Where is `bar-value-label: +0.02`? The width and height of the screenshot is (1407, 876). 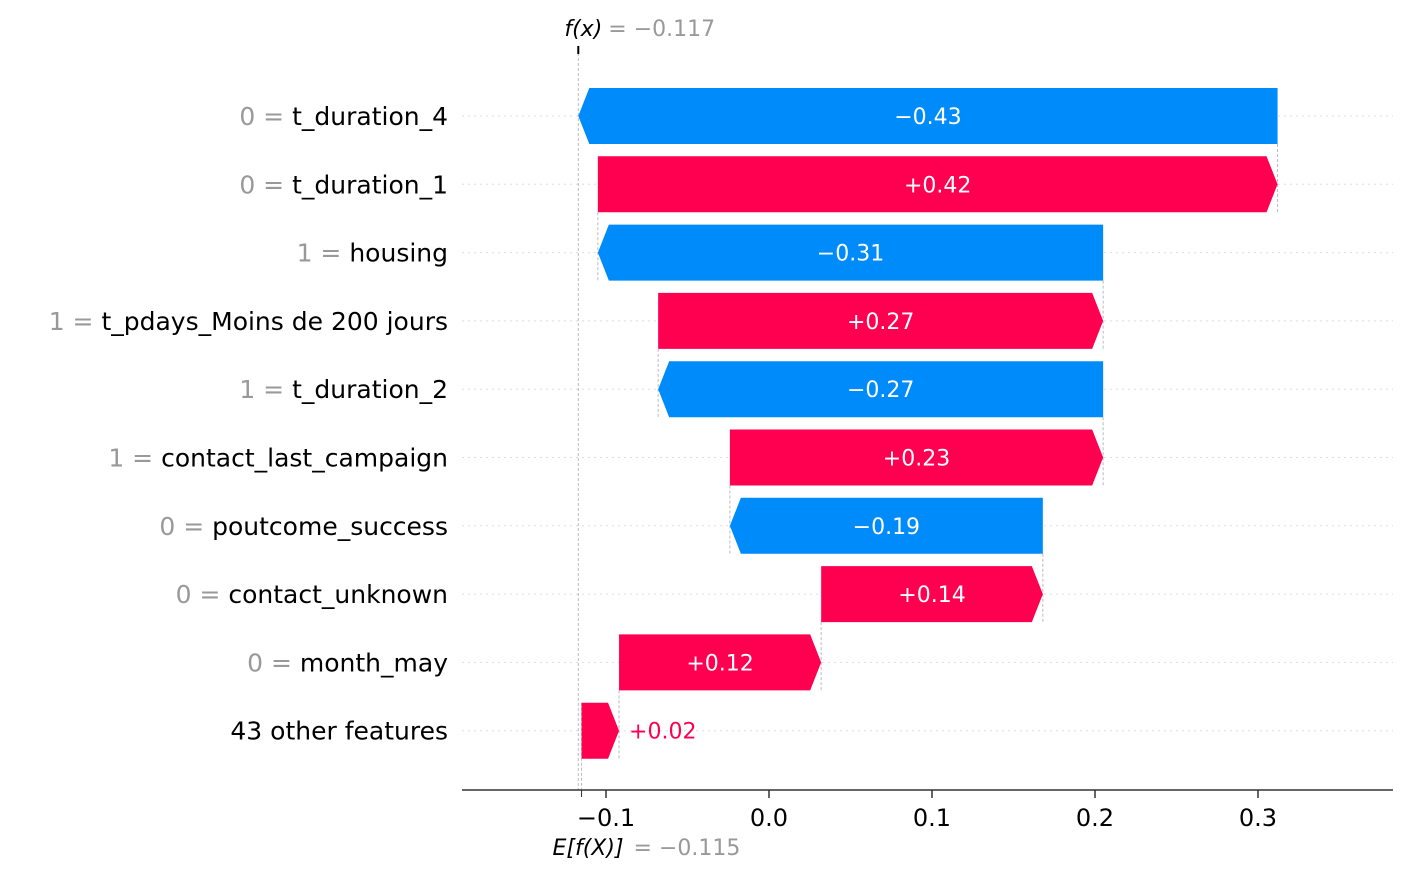 bar-value-label: +0.02 is located at coordinates (662, 732).